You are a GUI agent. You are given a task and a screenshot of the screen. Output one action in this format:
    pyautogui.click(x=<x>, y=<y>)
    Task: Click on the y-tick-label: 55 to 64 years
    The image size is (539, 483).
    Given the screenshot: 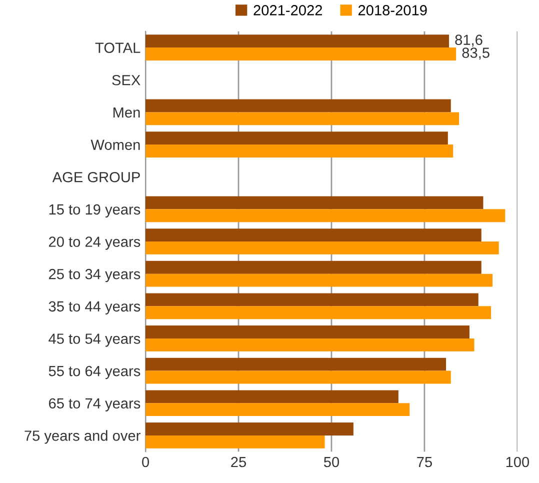 What is the action you would take?
    pyautogui.click(x=94, y=373)
    